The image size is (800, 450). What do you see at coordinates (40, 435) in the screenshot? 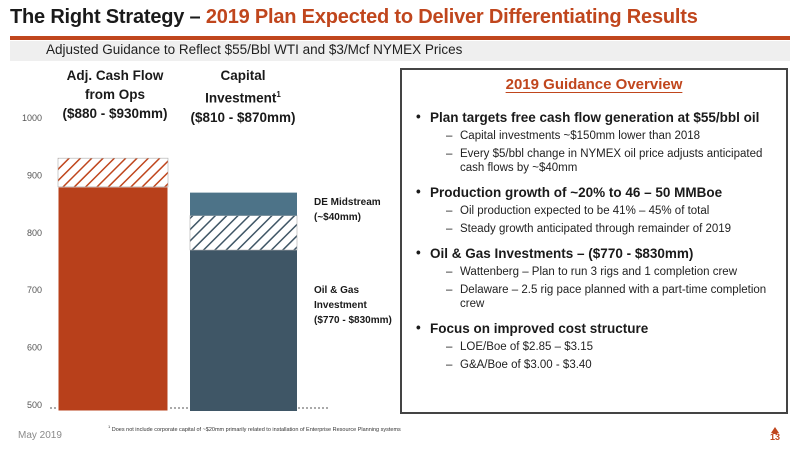
I see `footer-date: May 2019` at bounding box center [40, 435].